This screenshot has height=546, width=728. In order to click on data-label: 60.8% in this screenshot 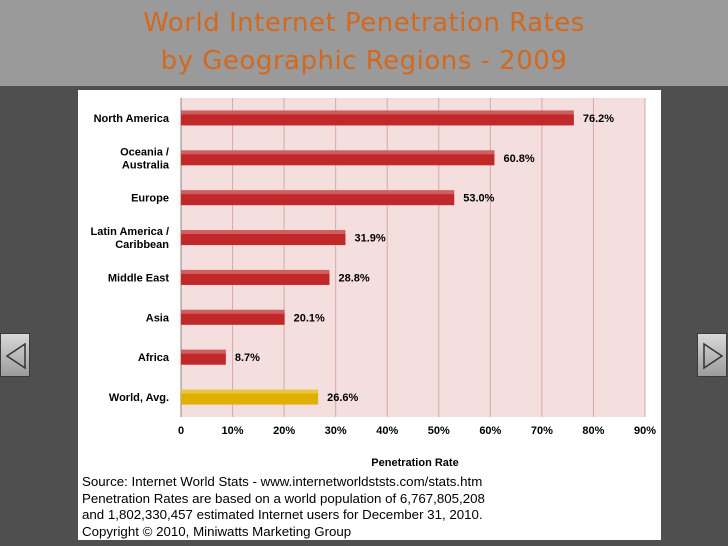, I will do `click(518, 159)`.